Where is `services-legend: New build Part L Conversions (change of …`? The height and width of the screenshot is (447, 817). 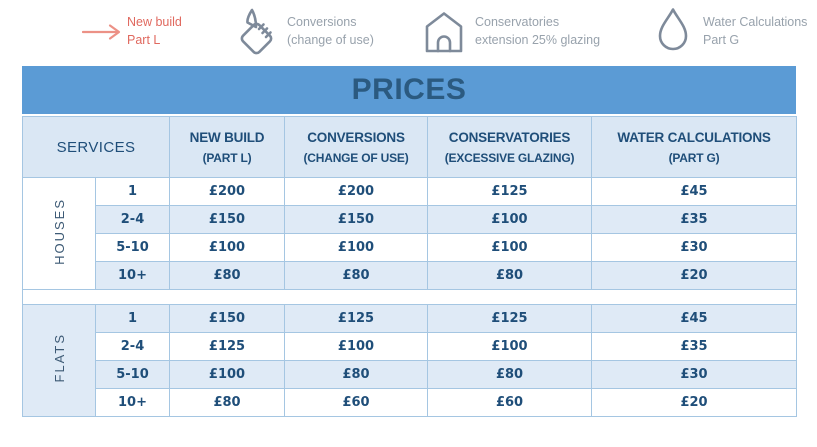 services-legend: New build Part L Conversions (change of … is located at coordinates (408, 32).